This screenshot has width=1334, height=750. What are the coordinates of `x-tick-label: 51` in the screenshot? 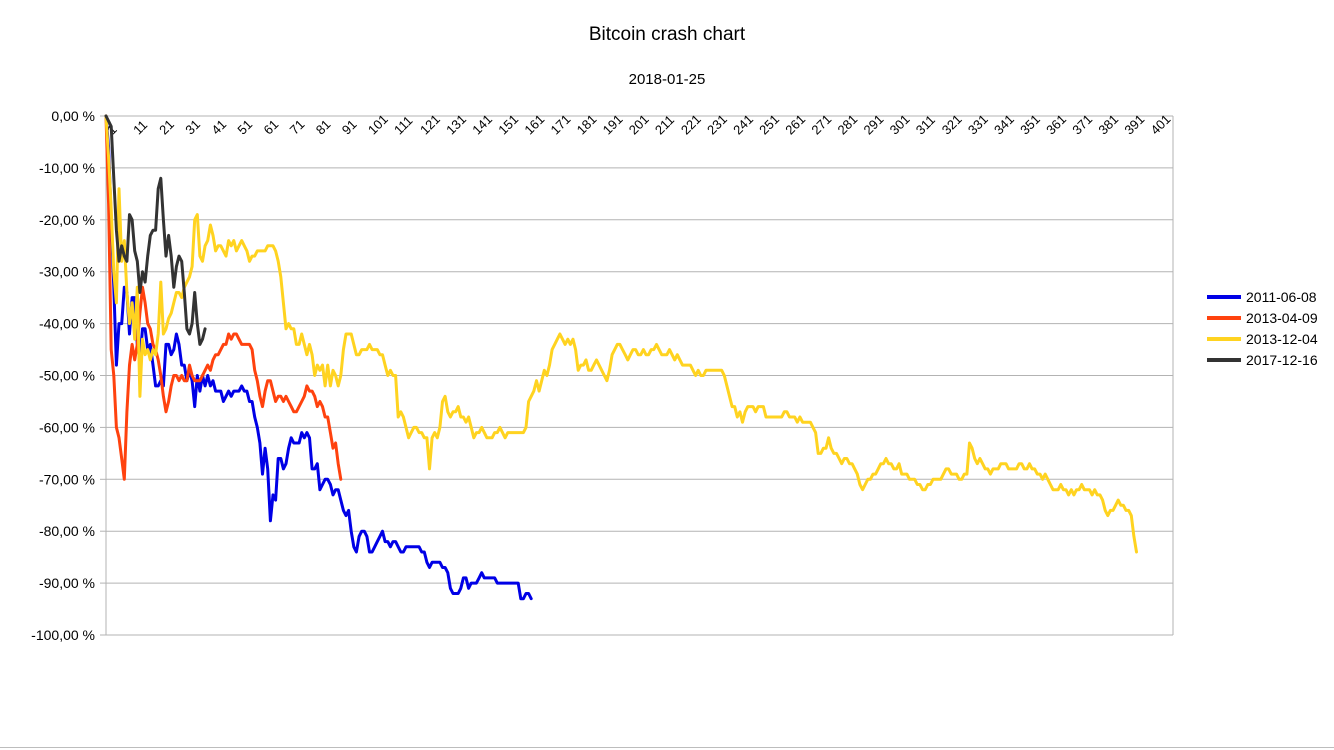 It's located at (244, 127).